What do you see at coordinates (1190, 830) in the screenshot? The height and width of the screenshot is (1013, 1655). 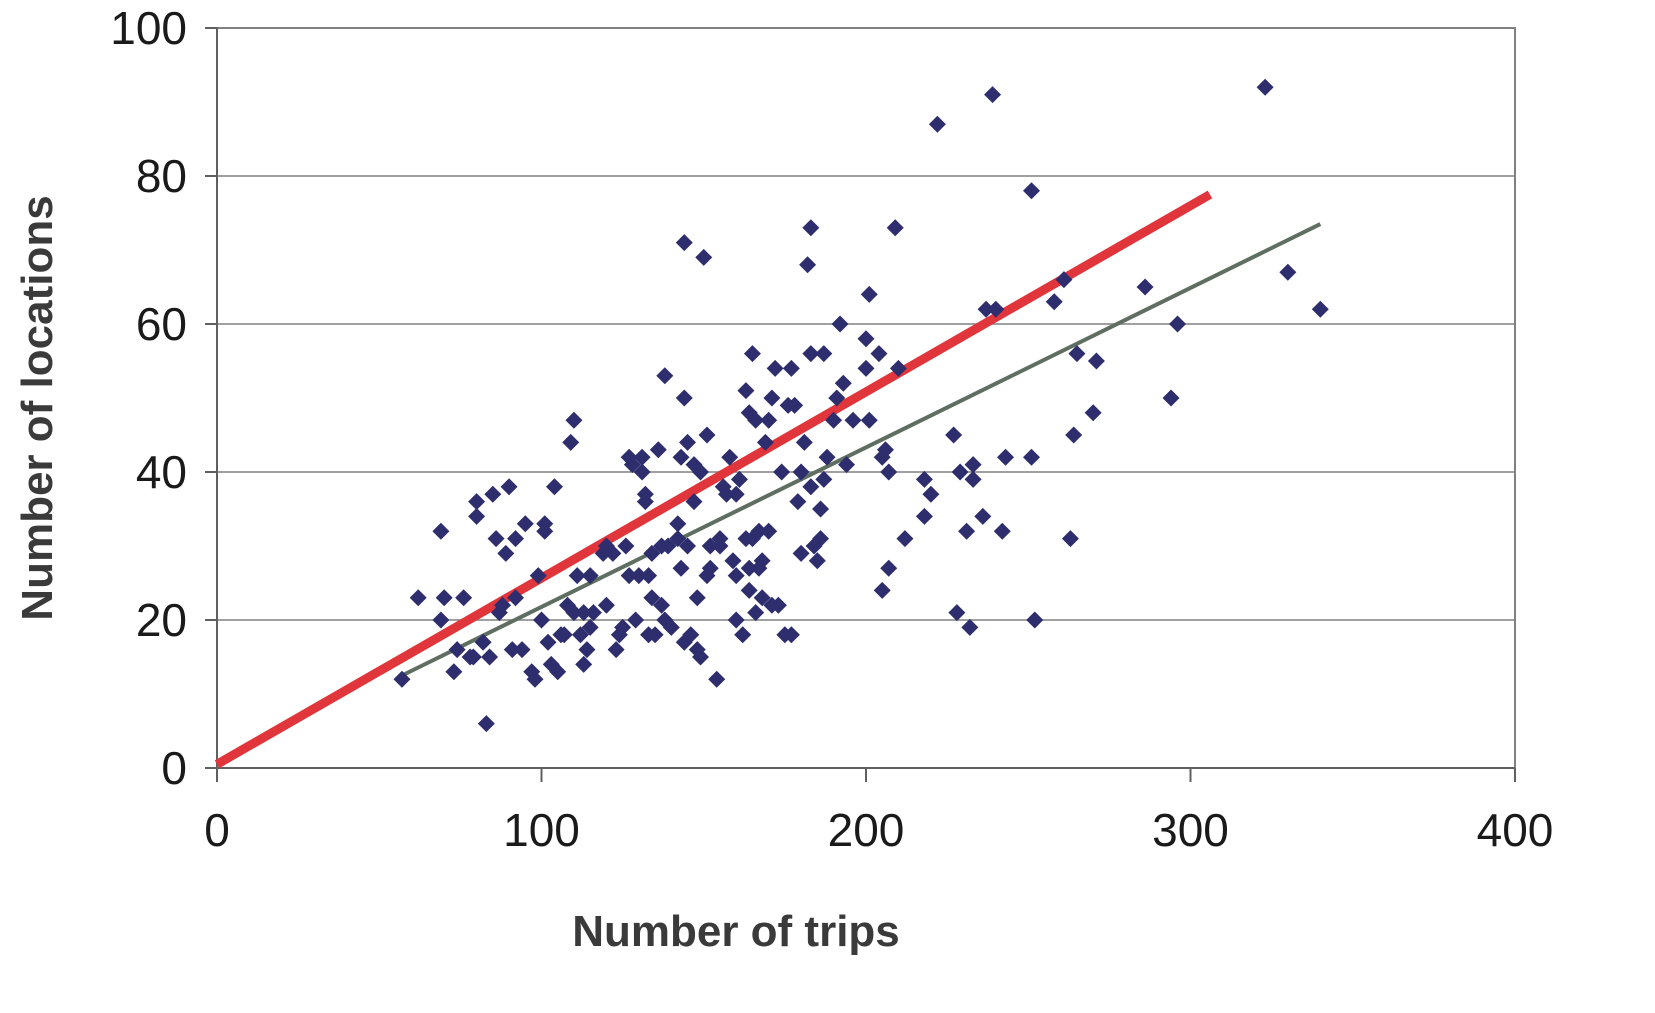 I see `x-tick-label: 300` at bounding box center [1190, 830].